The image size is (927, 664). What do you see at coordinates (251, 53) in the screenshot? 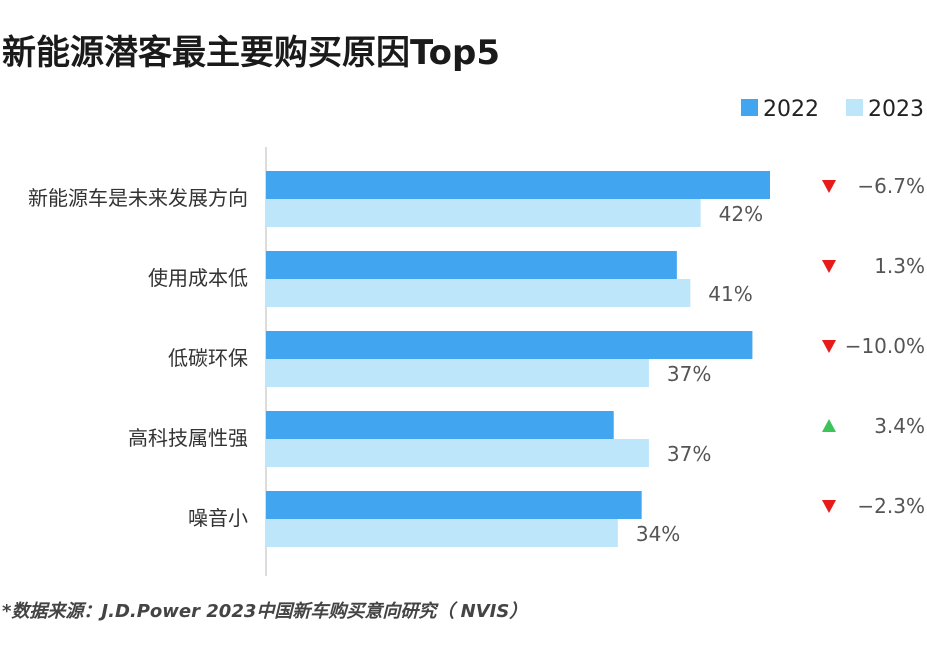
I see `chart-title: 新能源潜客最主要购买原因Top5` at bounding box center [251, 53].